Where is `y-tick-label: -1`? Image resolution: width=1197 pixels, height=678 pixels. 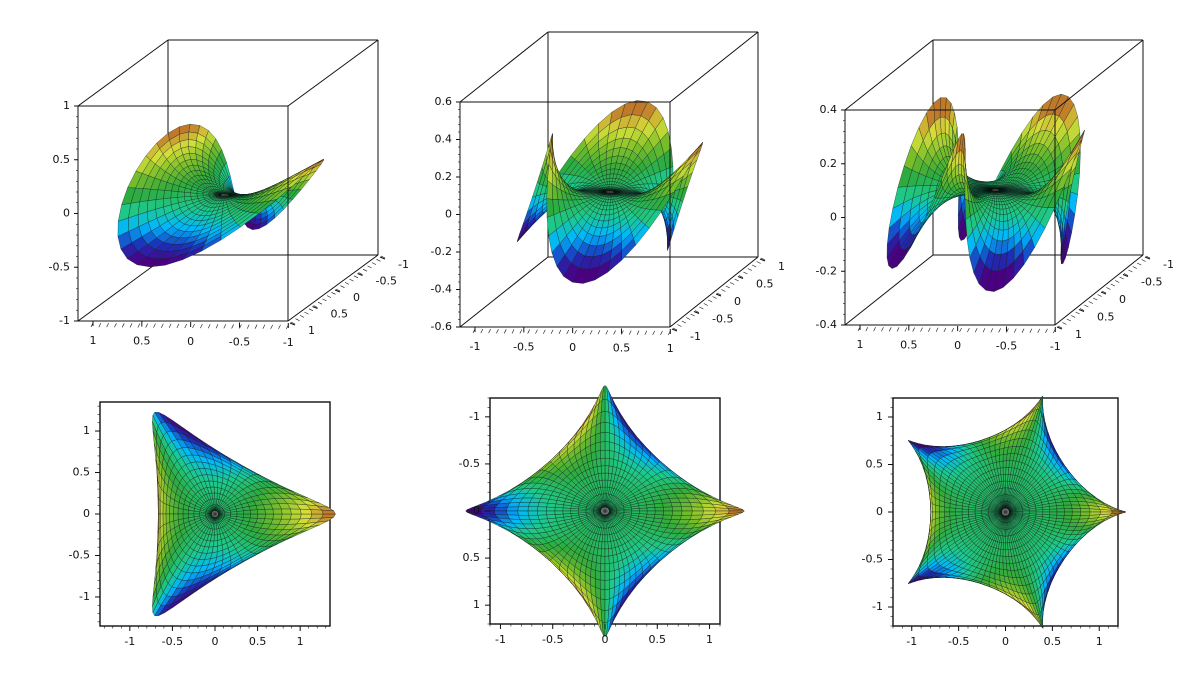 y-tick-label: -1 is located at coordinates (403, 264).